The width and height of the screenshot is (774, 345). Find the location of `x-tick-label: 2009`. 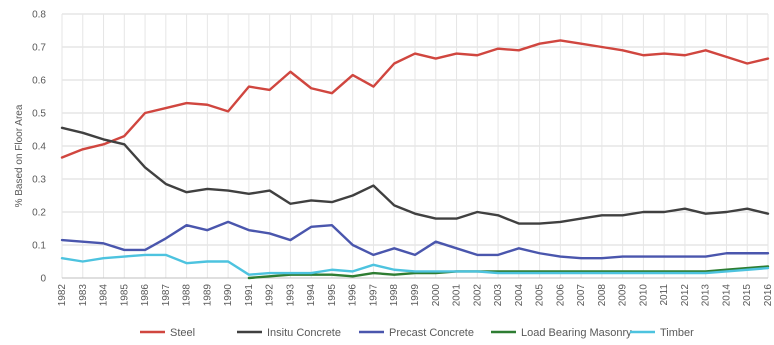

x-tick-label: 2009 is located at coordinates (623, 295).